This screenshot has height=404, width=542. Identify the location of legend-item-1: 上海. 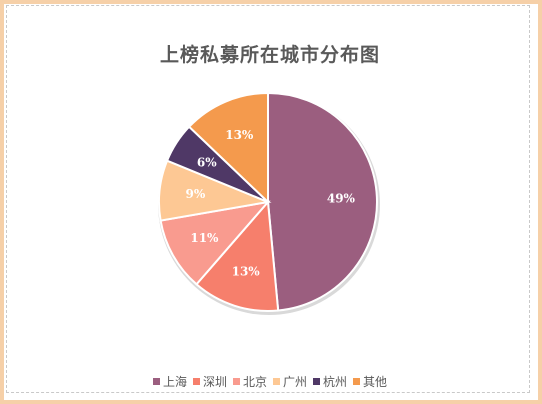
(169, 381).